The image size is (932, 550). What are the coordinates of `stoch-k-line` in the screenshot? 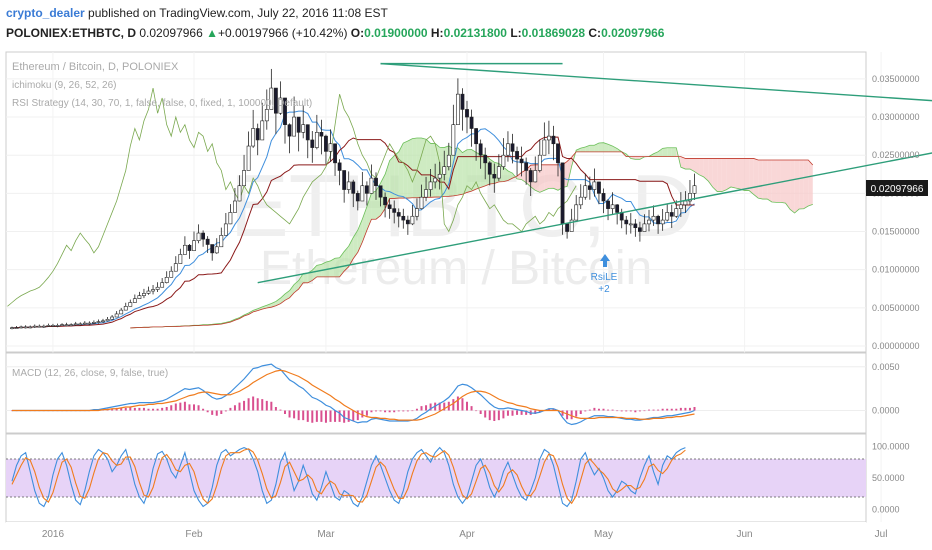 It's located at (348, 477).